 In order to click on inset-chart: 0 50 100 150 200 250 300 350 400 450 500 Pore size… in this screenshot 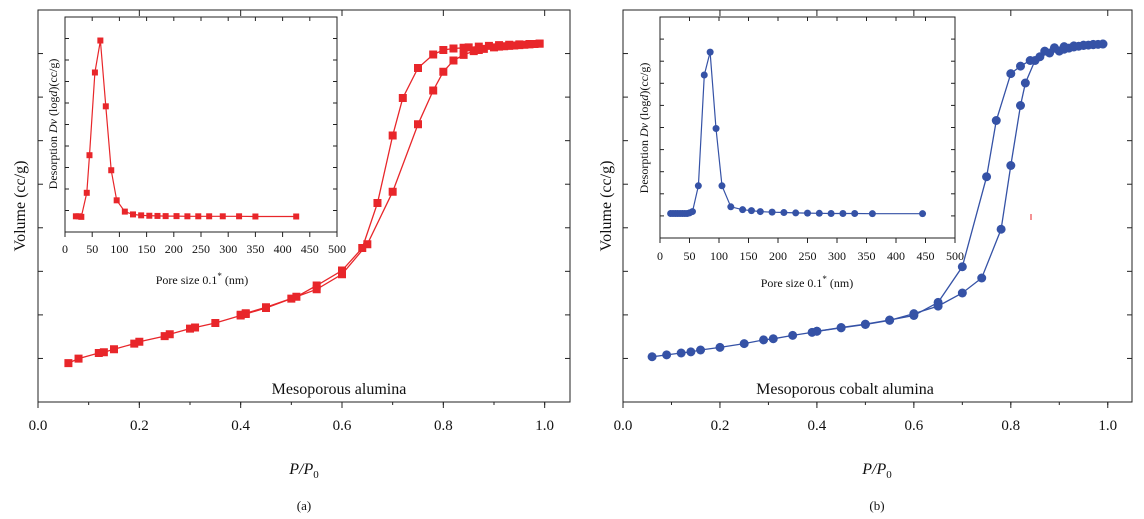, I will do `click(196, 151)`.